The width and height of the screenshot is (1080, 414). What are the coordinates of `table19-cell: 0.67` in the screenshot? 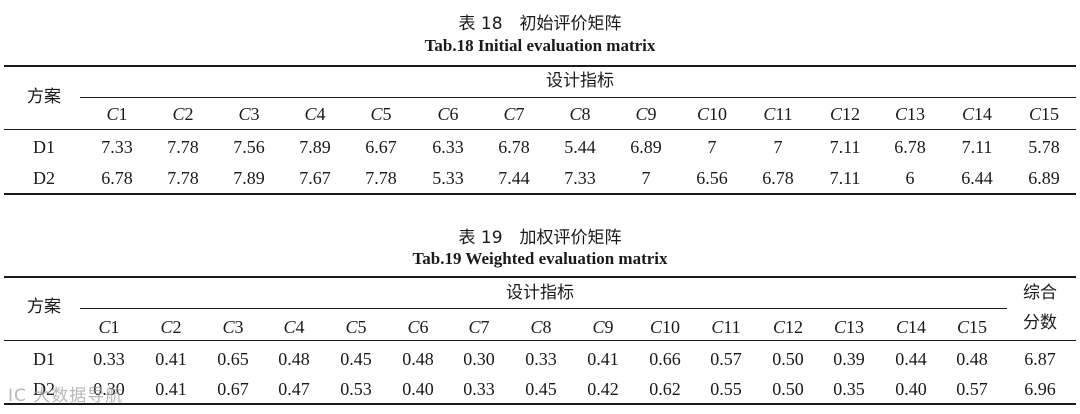 It's located at (233, 389).